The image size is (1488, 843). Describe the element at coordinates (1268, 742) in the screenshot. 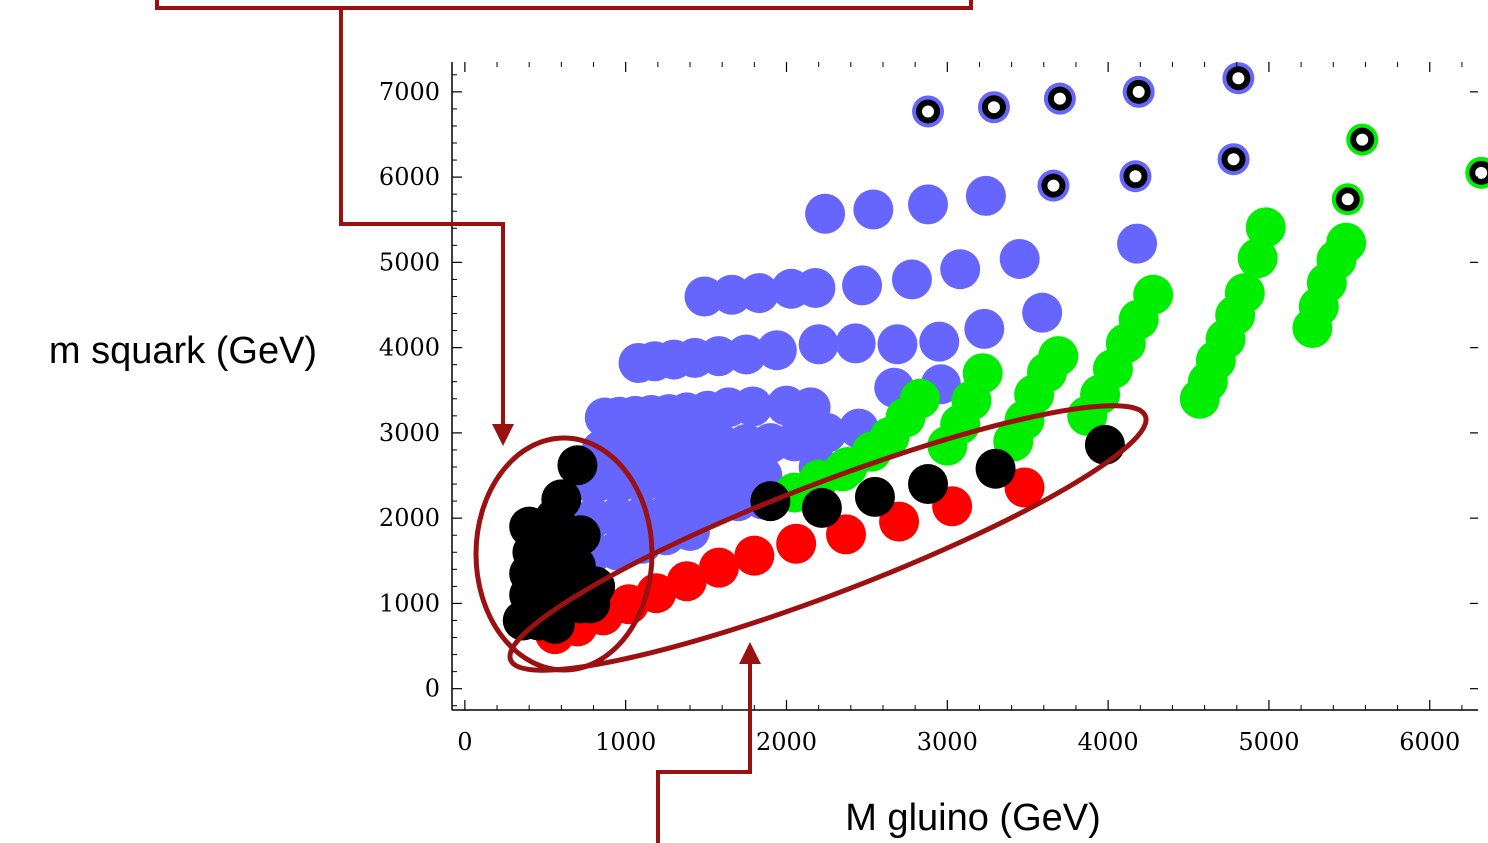

I see `x-tick-label: 5000` at that location.